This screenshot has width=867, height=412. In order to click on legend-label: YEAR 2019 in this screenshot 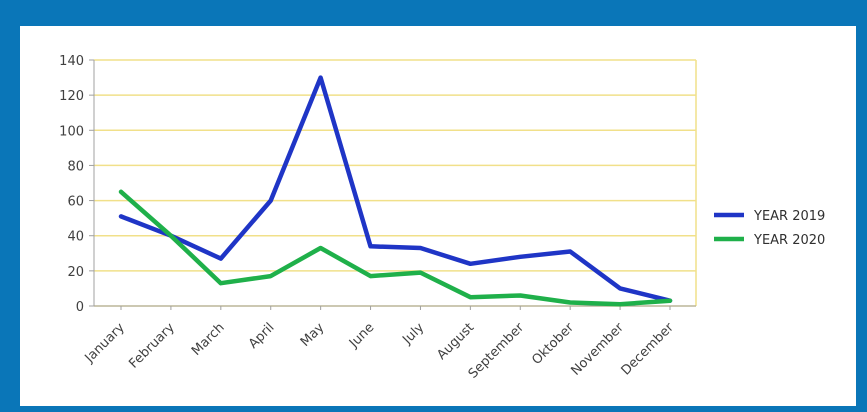, I will do `click(789, 216)`.